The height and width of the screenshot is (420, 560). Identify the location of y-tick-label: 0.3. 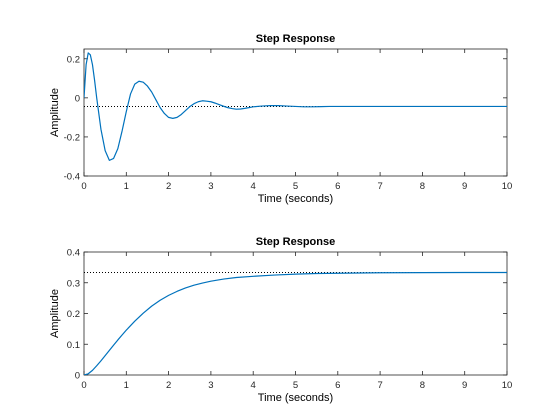
(73, 283).